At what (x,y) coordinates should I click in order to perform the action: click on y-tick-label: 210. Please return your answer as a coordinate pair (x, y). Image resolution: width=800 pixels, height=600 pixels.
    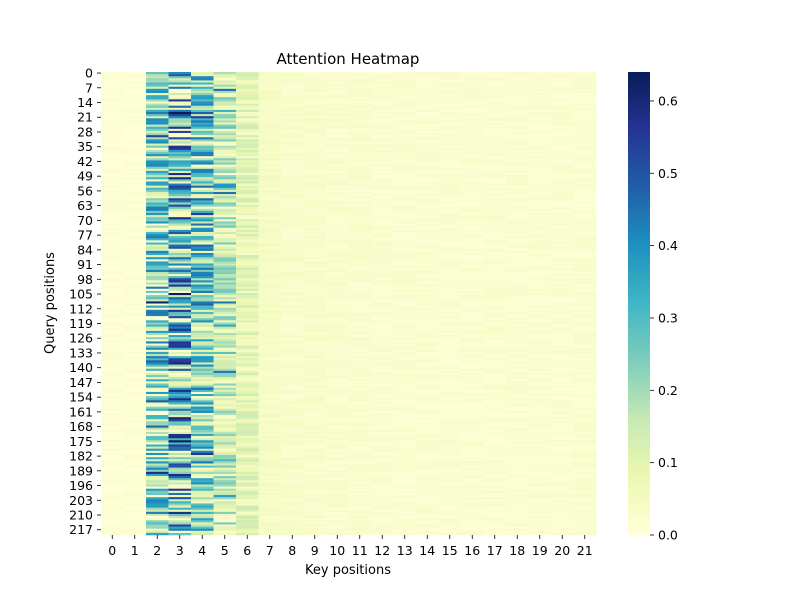
    Looking at the image, I should click on (81, 515).